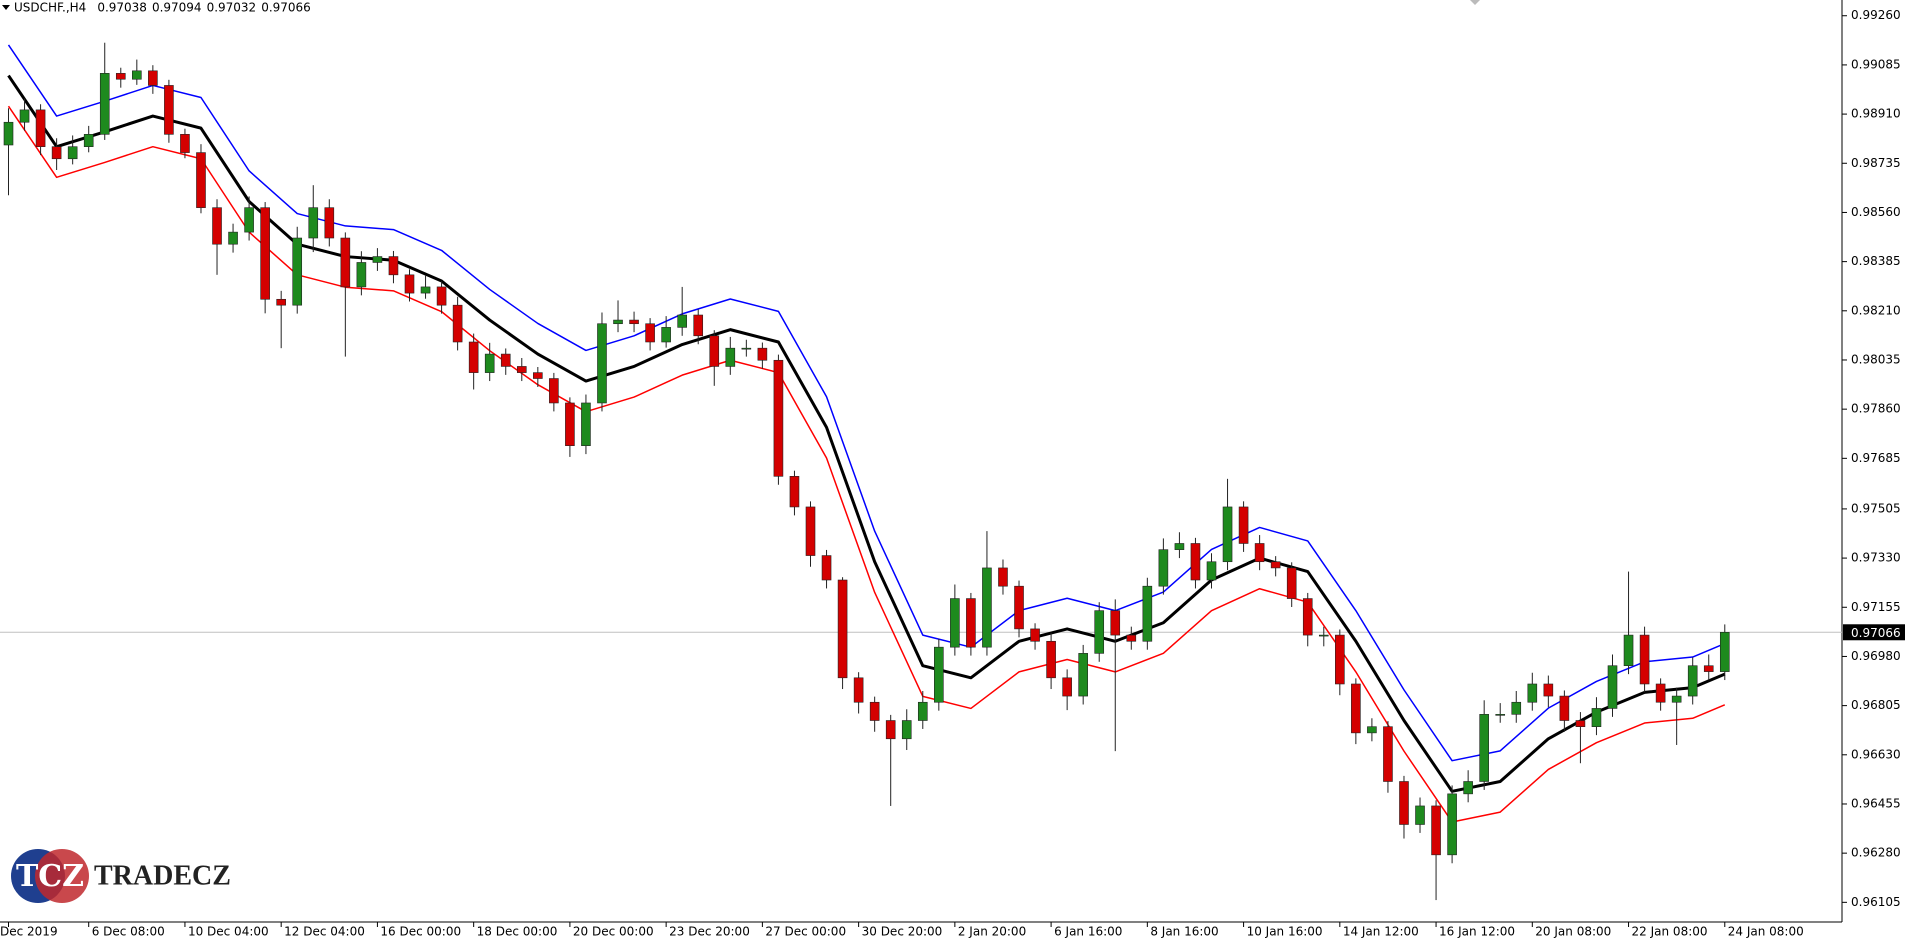  What do you see at coordinates (1876, 163) in the screenshot?
I see `y-tick-label: 0.98735` at bounding box center [1876, 163].